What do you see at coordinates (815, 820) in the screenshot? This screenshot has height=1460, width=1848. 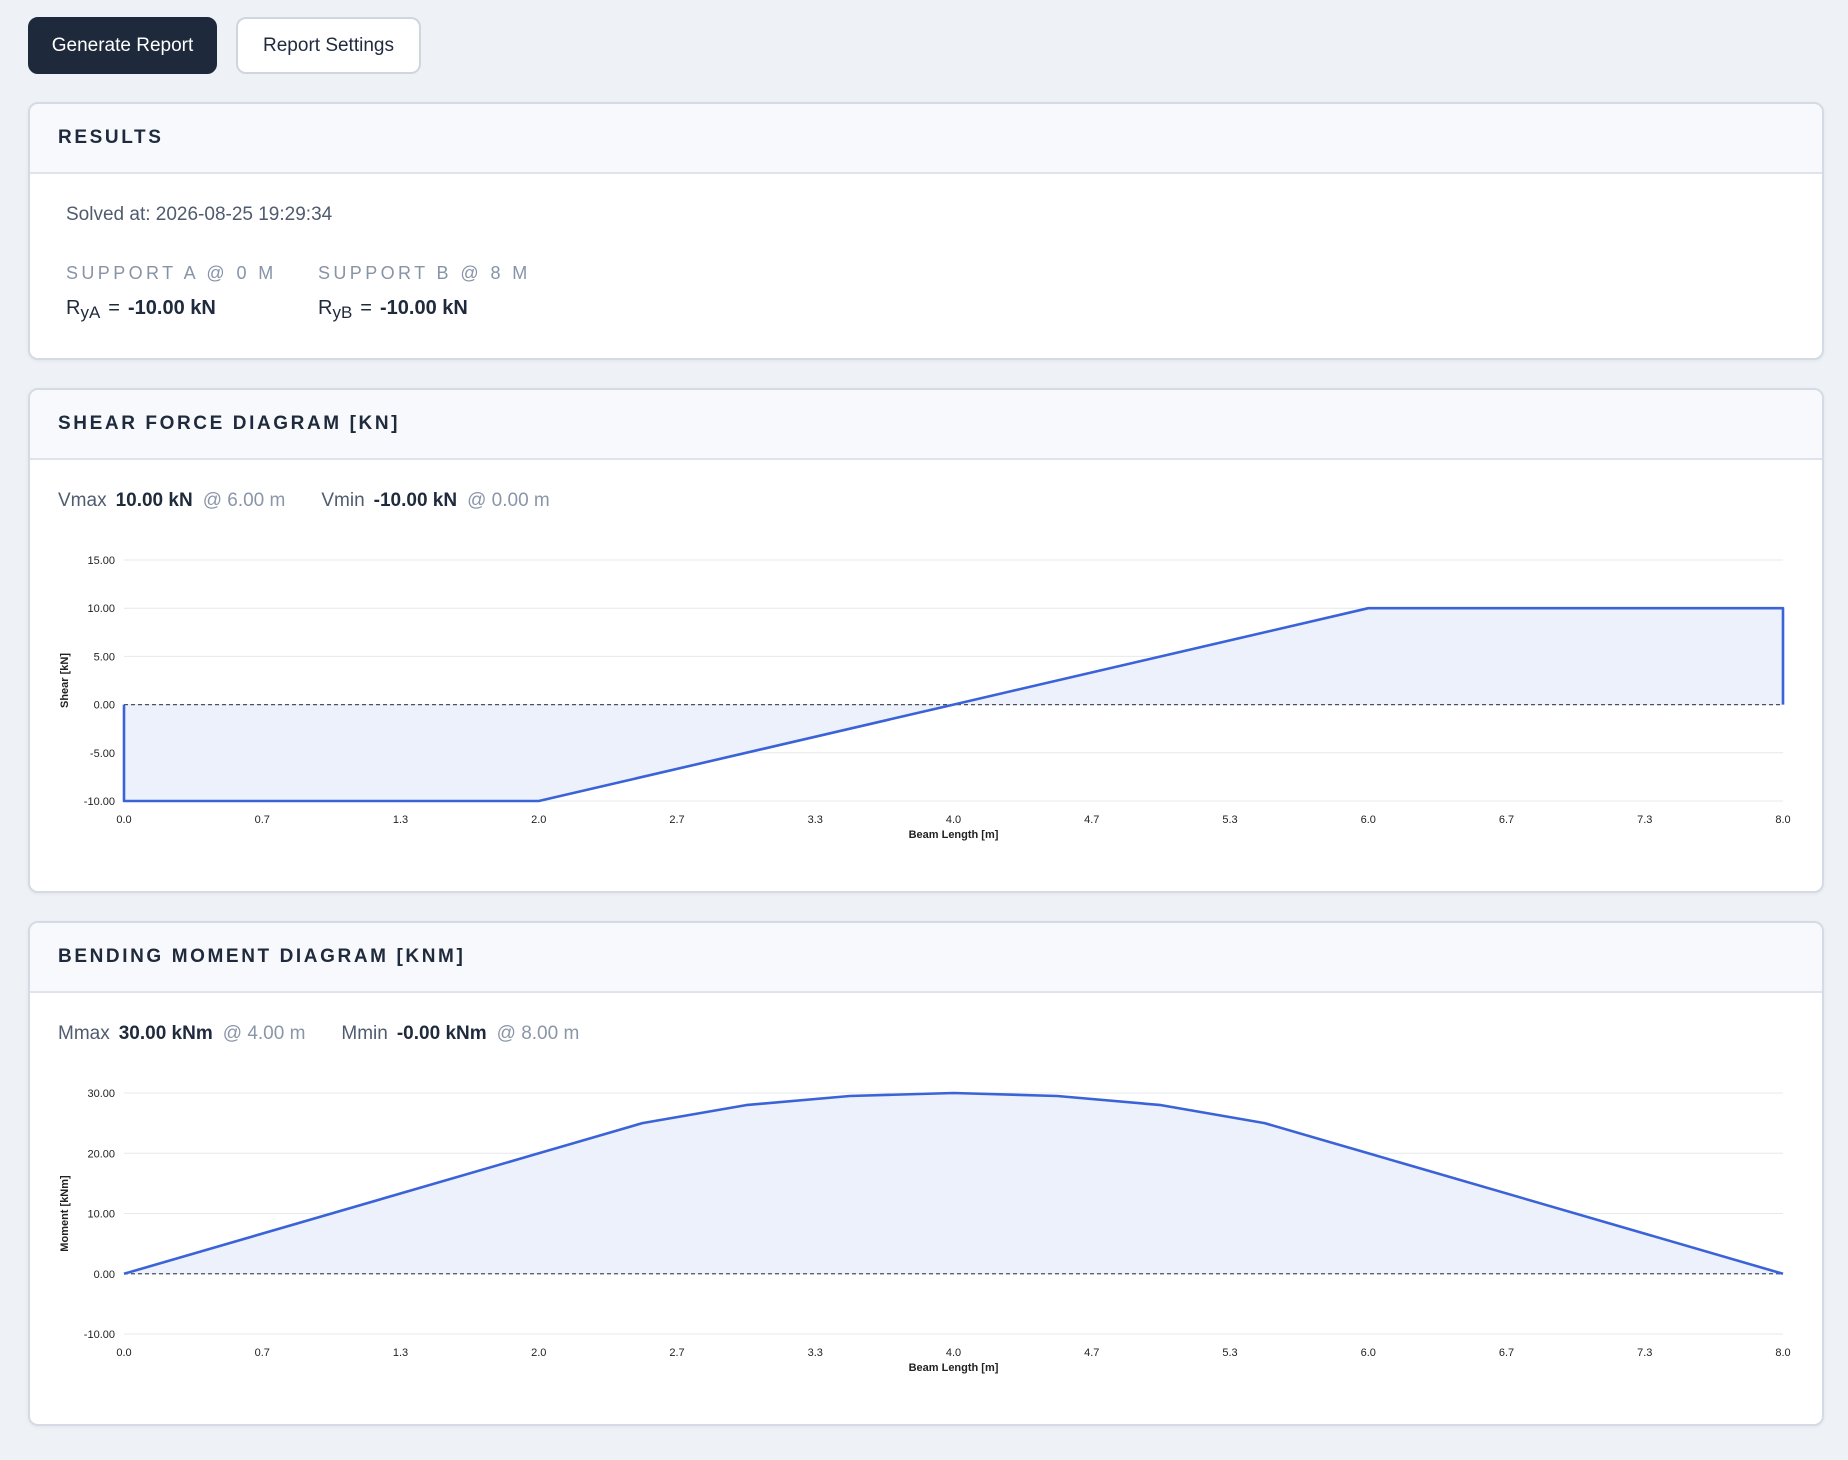 I see `shear-x-tick-label: 3.3` at bounding box center [815, 820].